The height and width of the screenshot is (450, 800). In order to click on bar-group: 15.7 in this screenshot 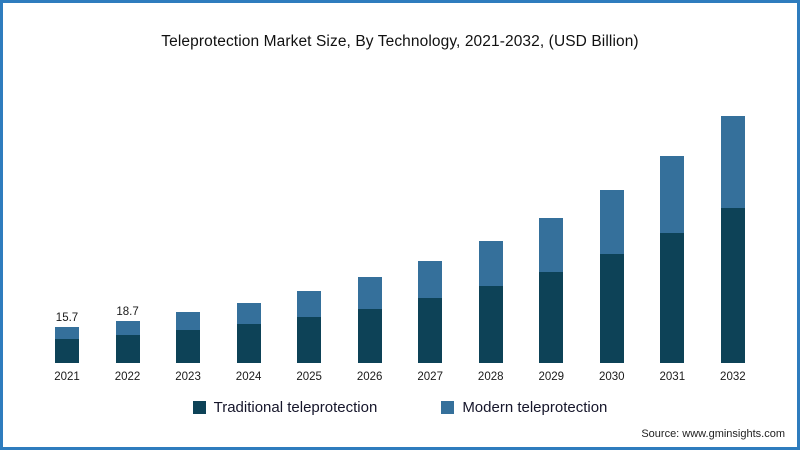, I will do `click(67, 337)`.